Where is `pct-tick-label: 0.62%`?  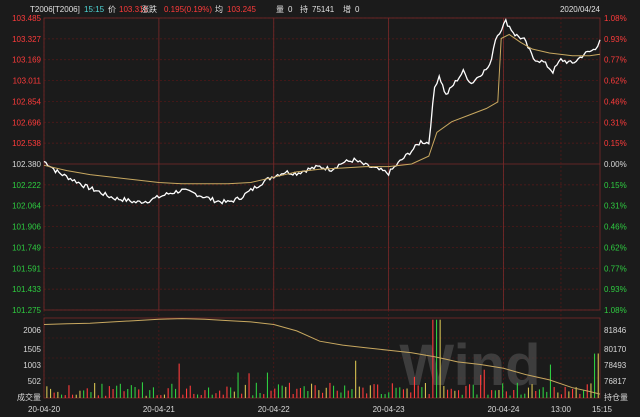 pct-tick-label: 0.62% is located at coordinates (615, 81).